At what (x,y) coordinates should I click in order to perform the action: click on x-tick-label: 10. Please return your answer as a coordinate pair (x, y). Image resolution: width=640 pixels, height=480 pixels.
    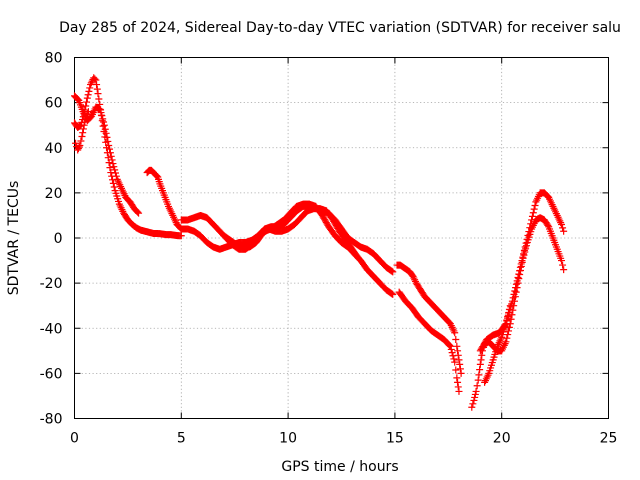
    Looking at the image, I should click on (288, 439).